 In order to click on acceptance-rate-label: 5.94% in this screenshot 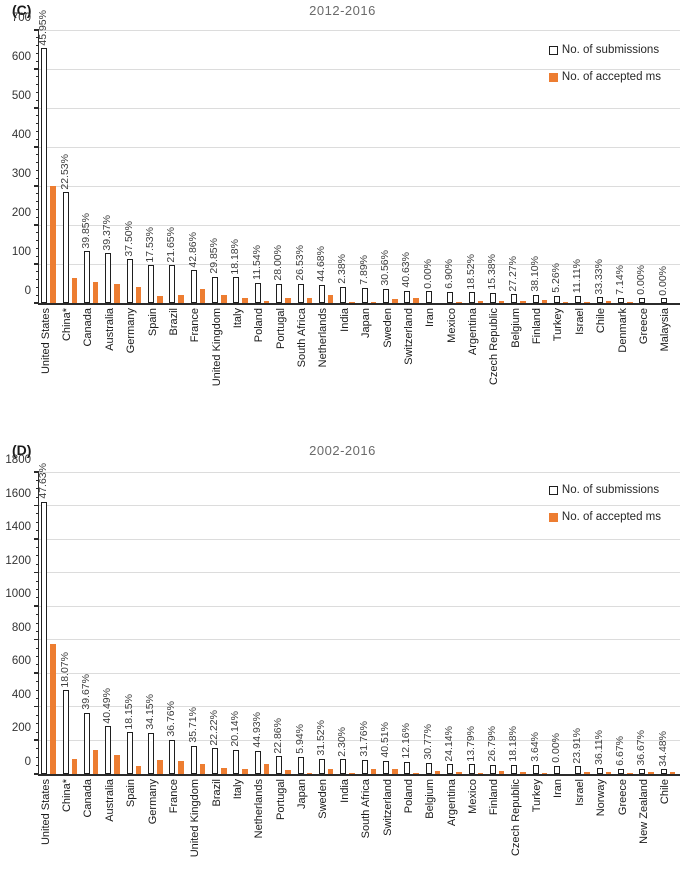, I will do `click(299, 739)`.